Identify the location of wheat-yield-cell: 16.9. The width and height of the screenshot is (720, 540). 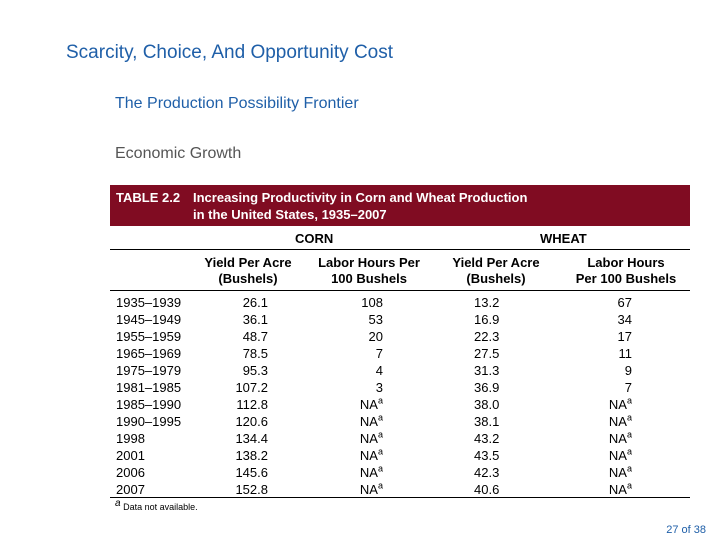
(487, 319).